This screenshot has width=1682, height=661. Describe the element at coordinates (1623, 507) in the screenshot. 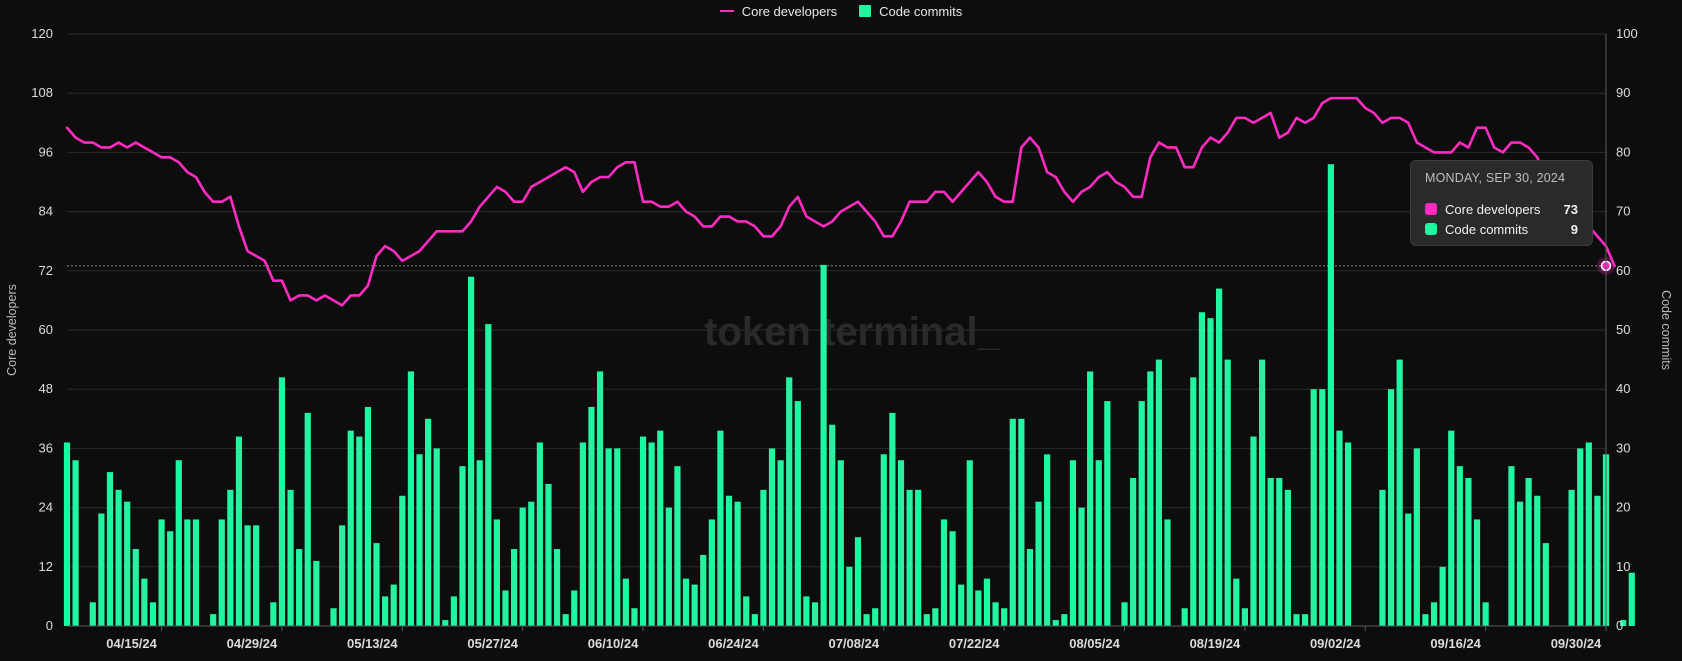

I see `y-right-tick-label: 20` at that location.